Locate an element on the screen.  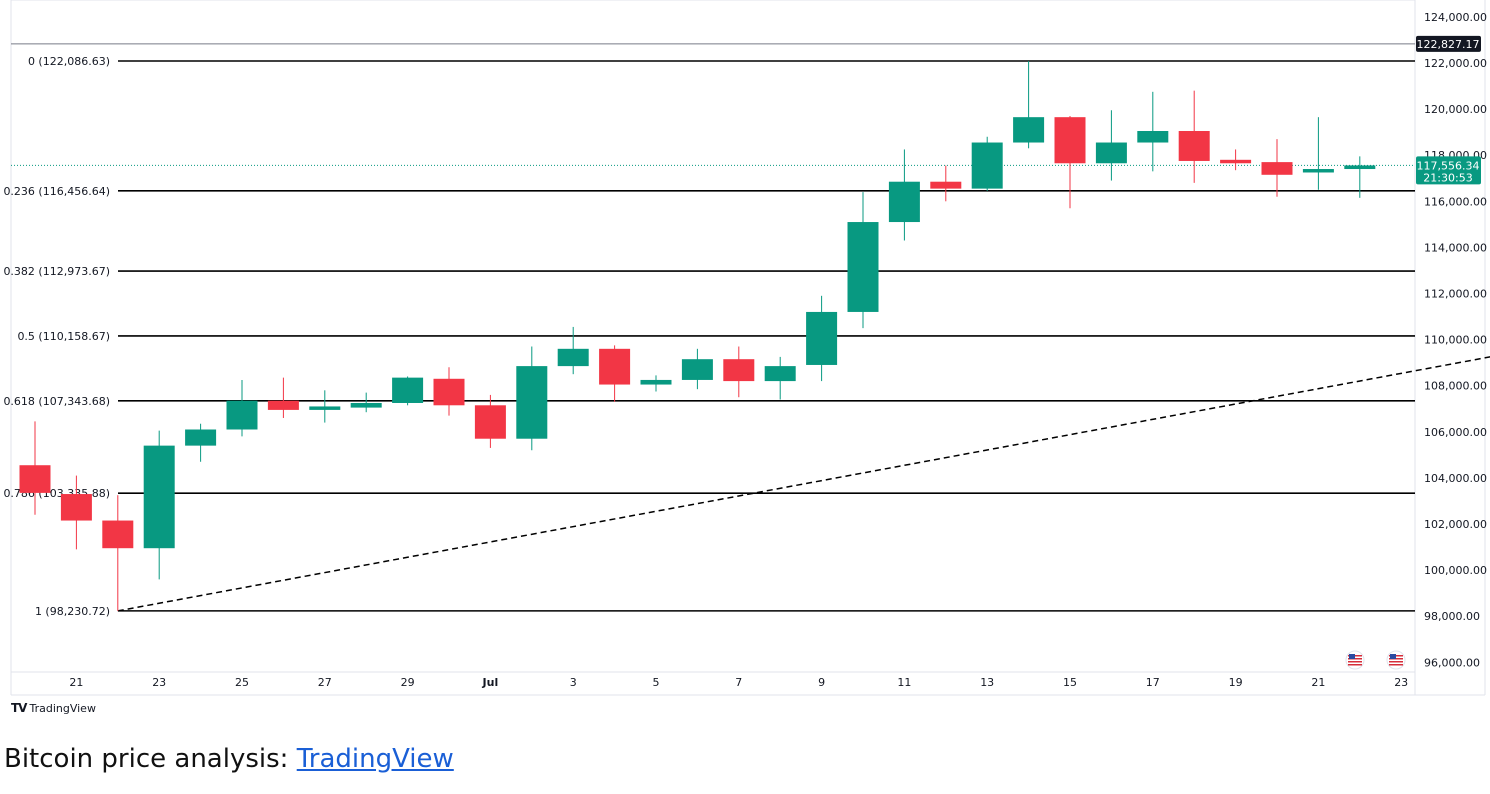
x-tick-label: 29 is located at coordinates (408, 682).